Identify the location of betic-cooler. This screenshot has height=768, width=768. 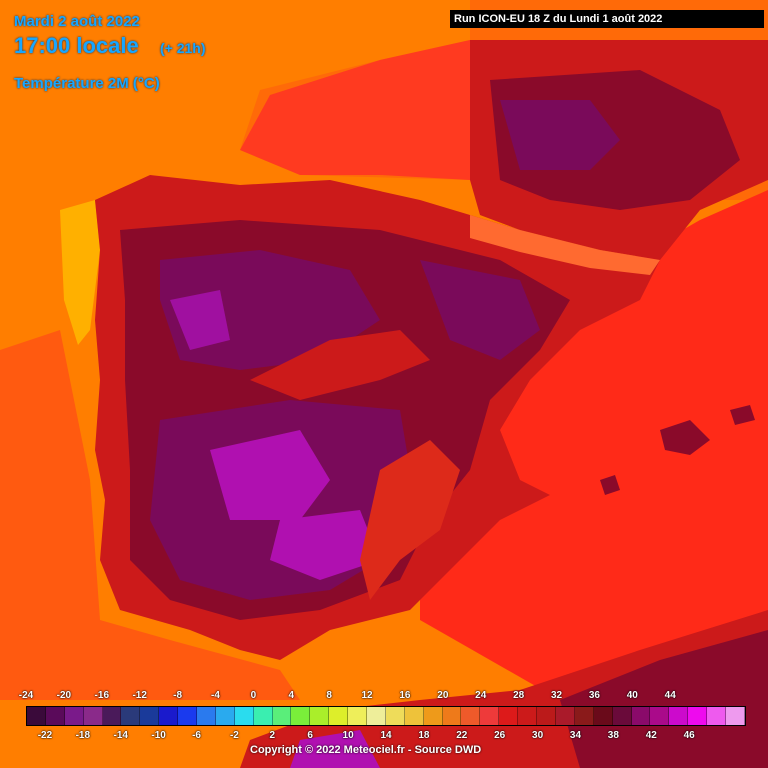
(410, 520).